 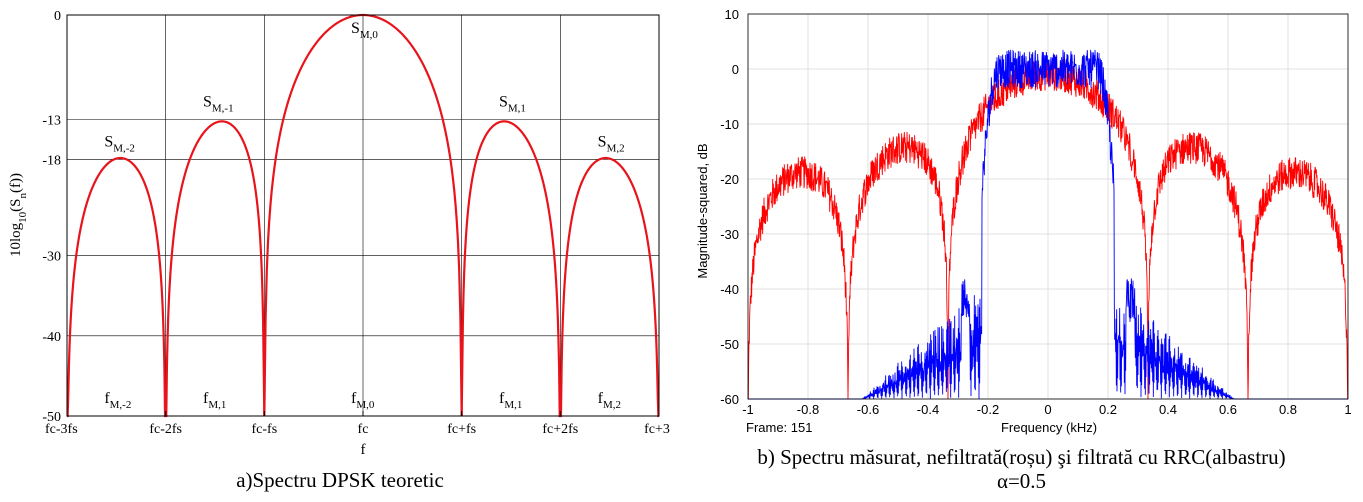 I want to click on chart-b-x-tick-label-6: 0.2, so click(x=1108, y=409).